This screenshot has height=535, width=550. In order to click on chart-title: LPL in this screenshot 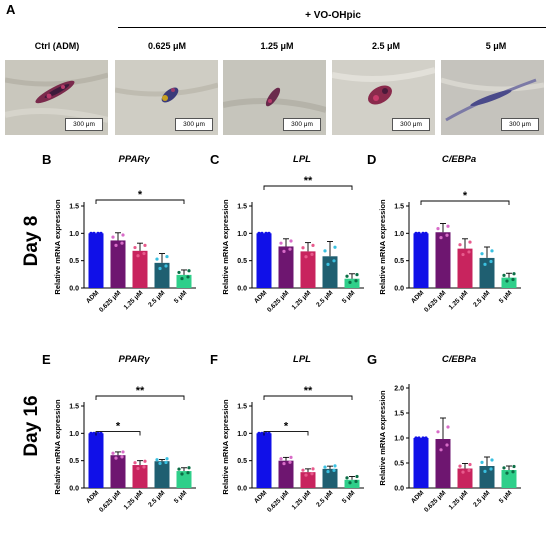, I will do `click(302, 359)`.